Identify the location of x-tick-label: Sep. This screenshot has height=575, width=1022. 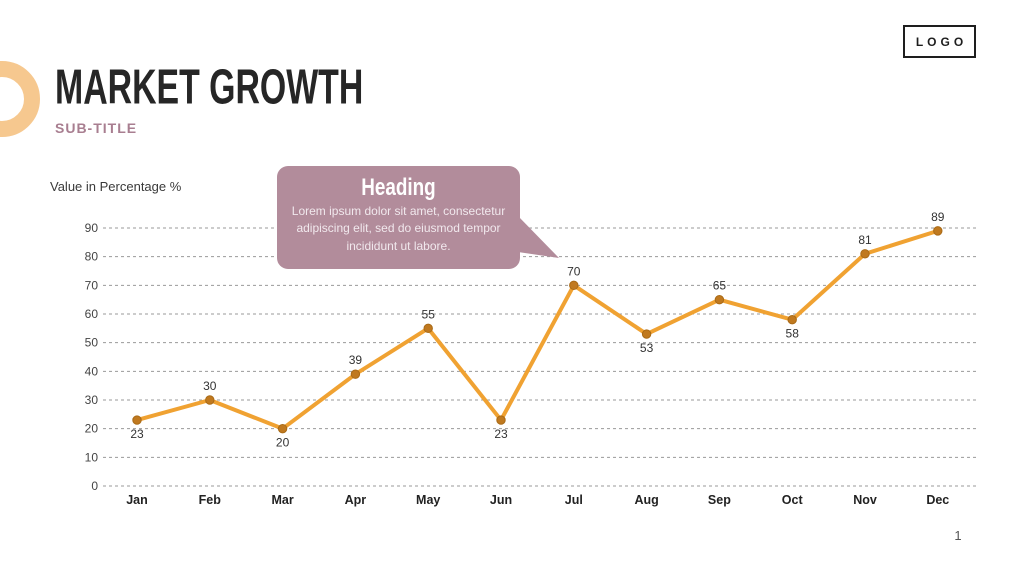
(719, 500).